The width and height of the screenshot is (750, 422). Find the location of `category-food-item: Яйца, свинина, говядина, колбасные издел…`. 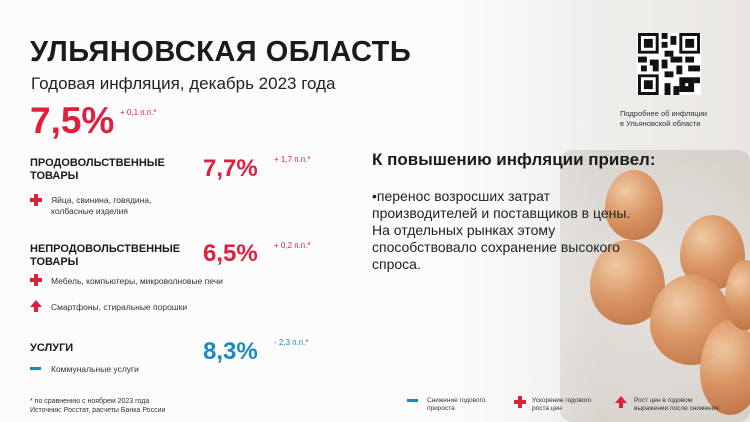

category-food-item: Яйца, свинина, говядина, колбасные издел… is located at coordinates (101, 205).